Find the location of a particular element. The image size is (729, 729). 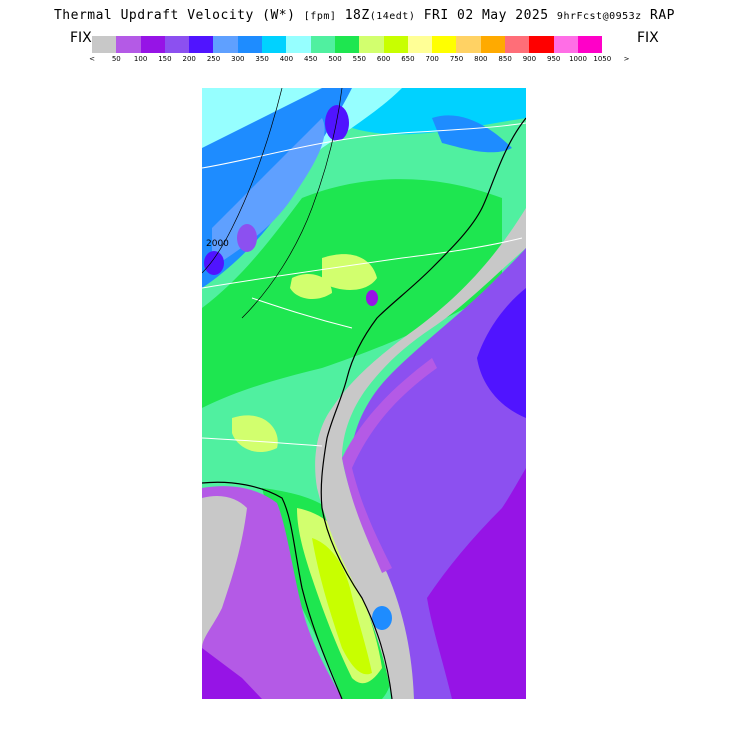

tick-greater: > is located at coordinates (626, 59).